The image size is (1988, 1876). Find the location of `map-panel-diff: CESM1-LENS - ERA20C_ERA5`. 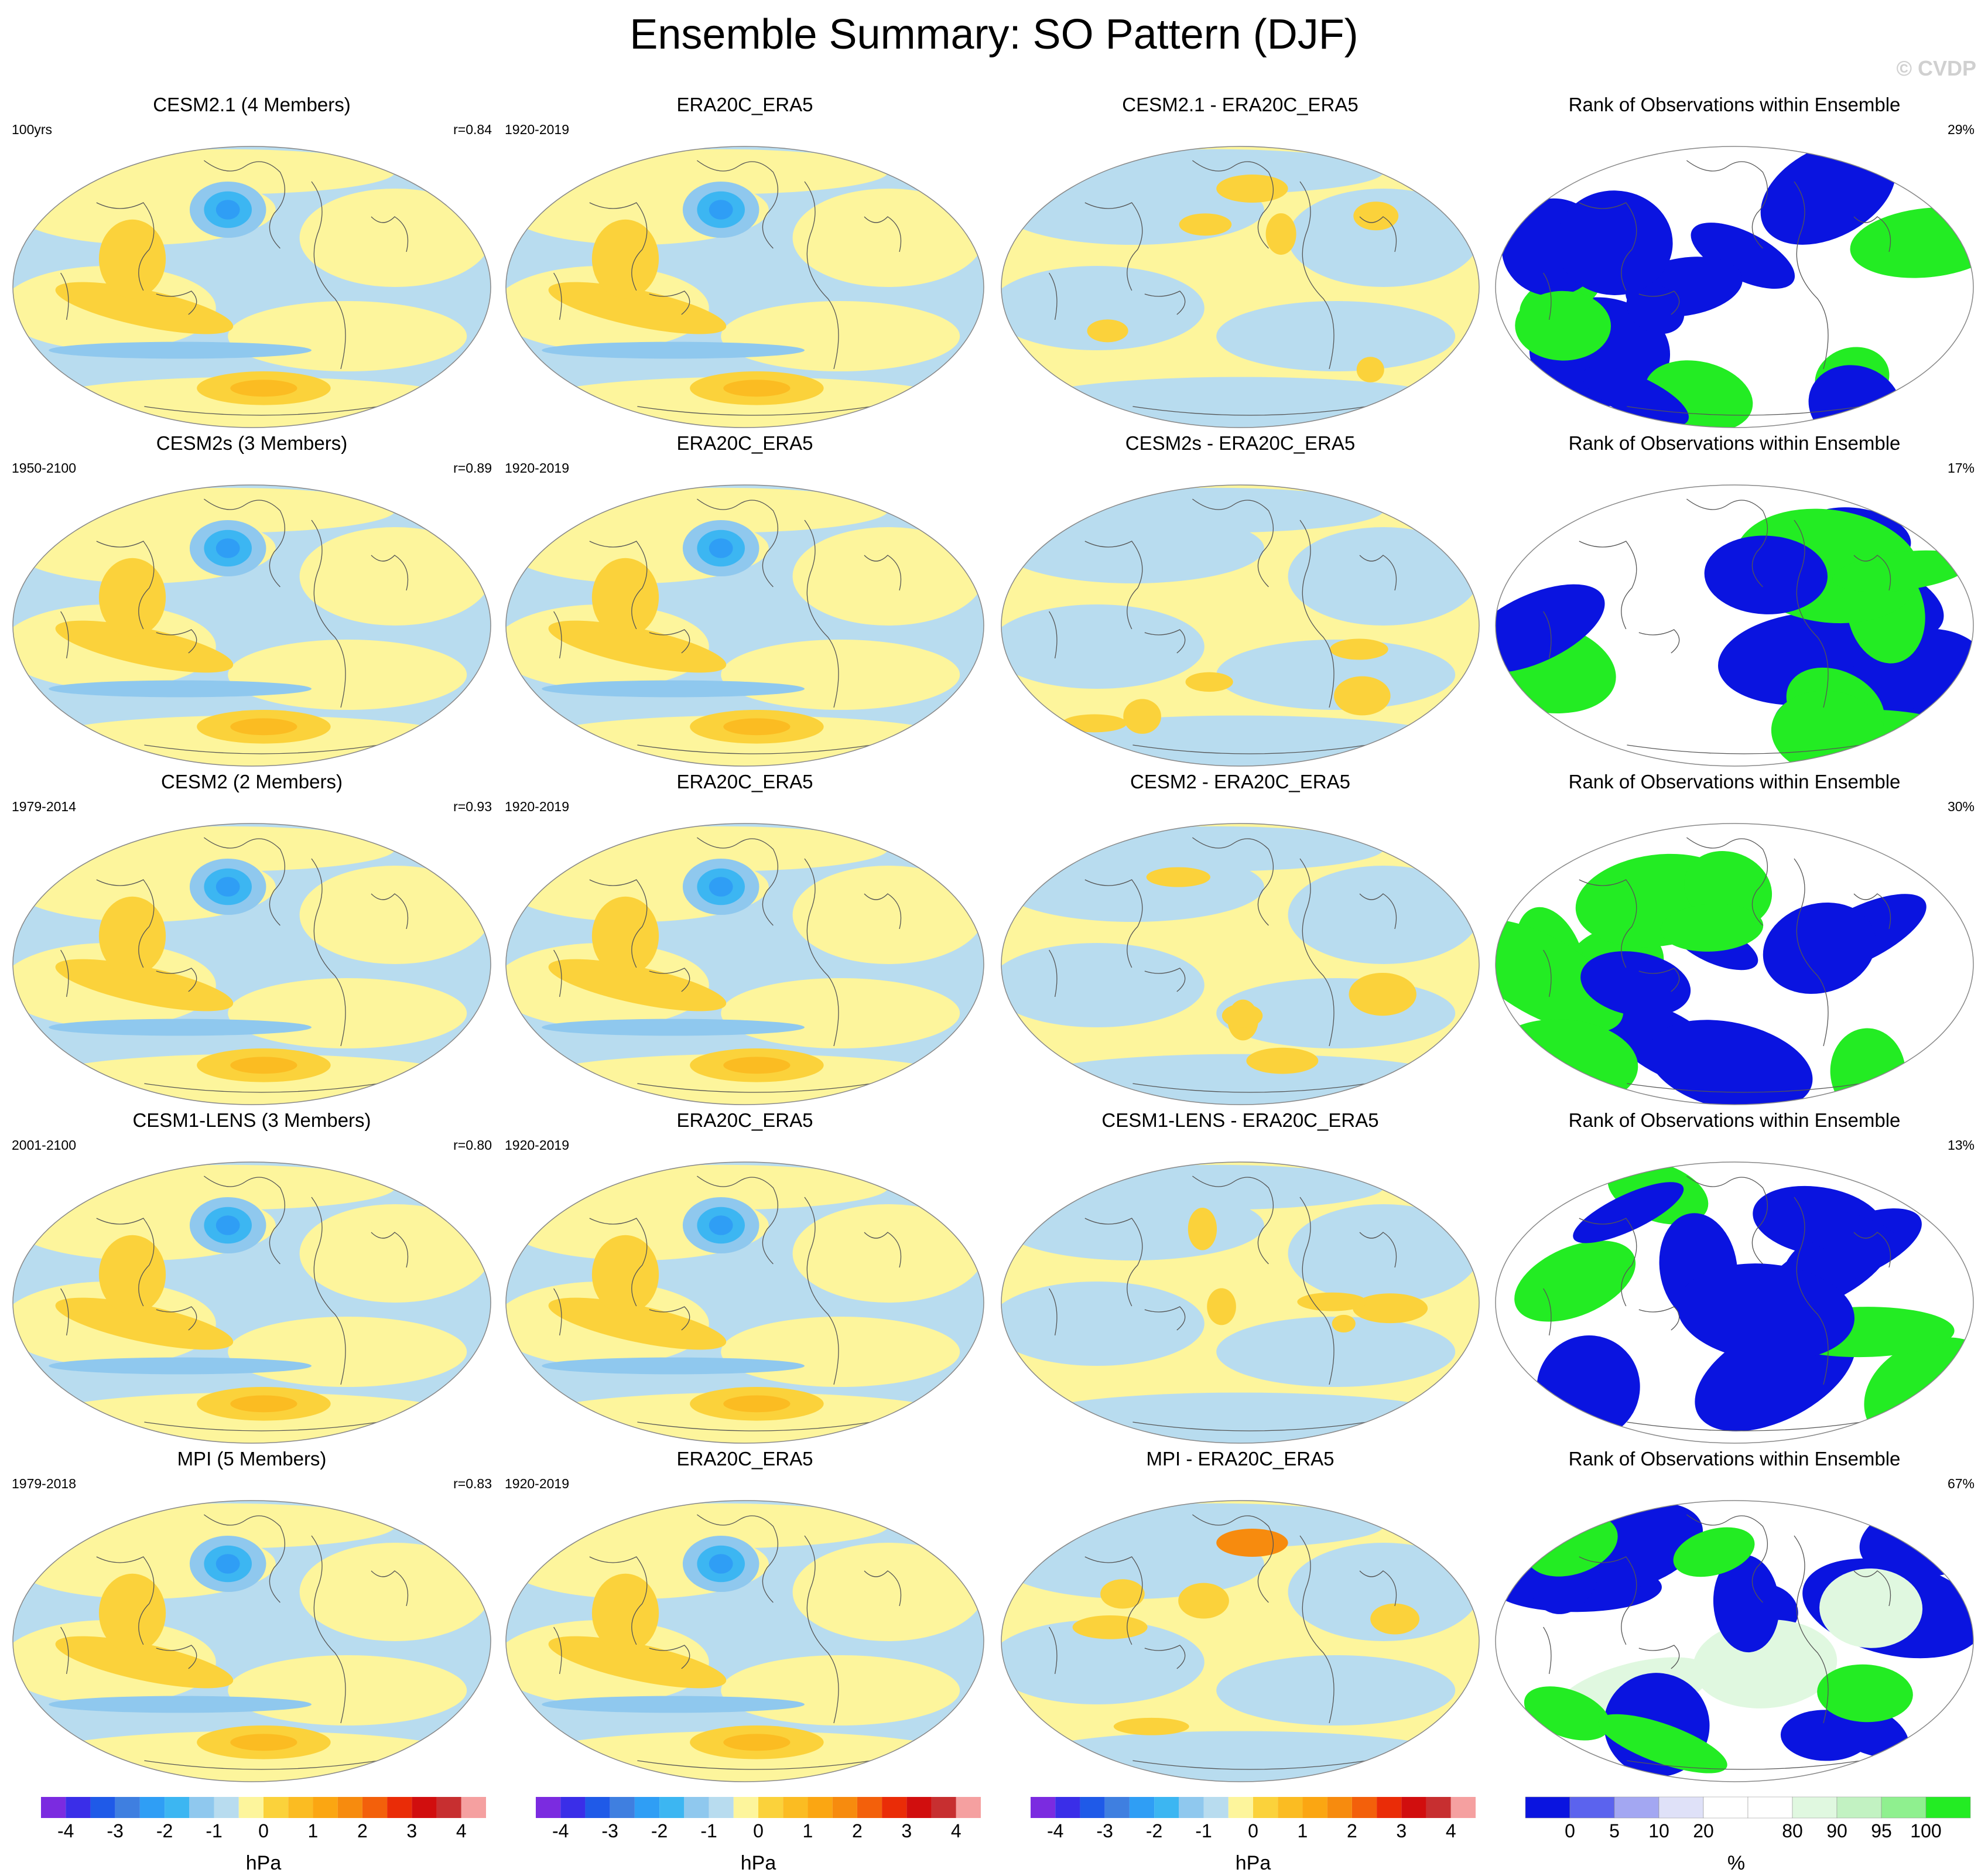

map-panel-diff: CESM1-LENS - ERA20C_ERA5 is located at coordinates (1240, 1279).